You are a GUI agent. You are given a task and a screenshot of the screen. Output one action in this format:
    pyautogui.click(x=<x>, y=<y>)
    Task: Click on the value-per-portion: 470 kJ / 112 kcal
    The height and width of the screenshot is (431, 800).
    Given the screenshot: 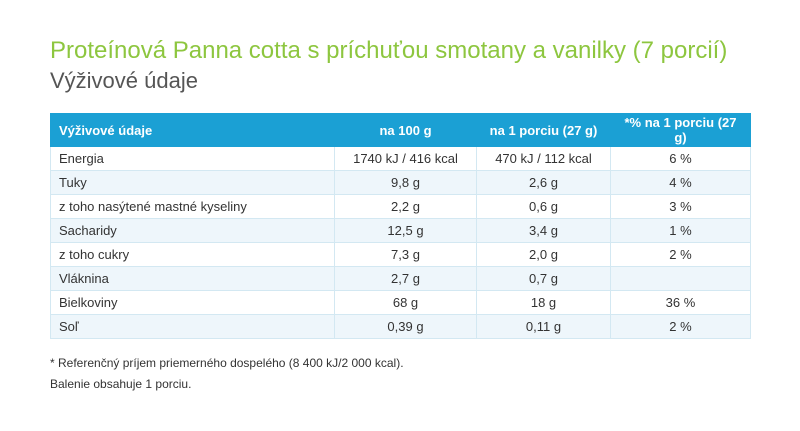 What is the action you would take?
    pyautogui.click(x=543, y=158)
    